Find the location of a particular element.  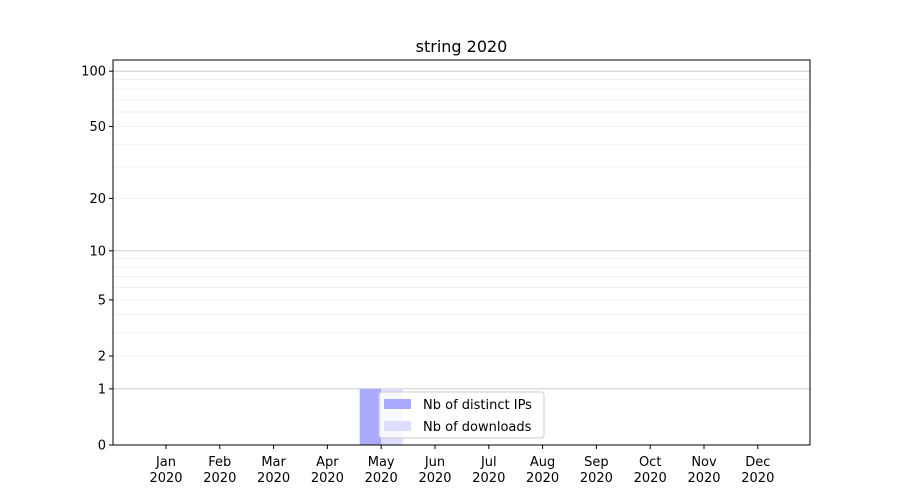

bar-distinct-ips is located at coordinates (370, 416).